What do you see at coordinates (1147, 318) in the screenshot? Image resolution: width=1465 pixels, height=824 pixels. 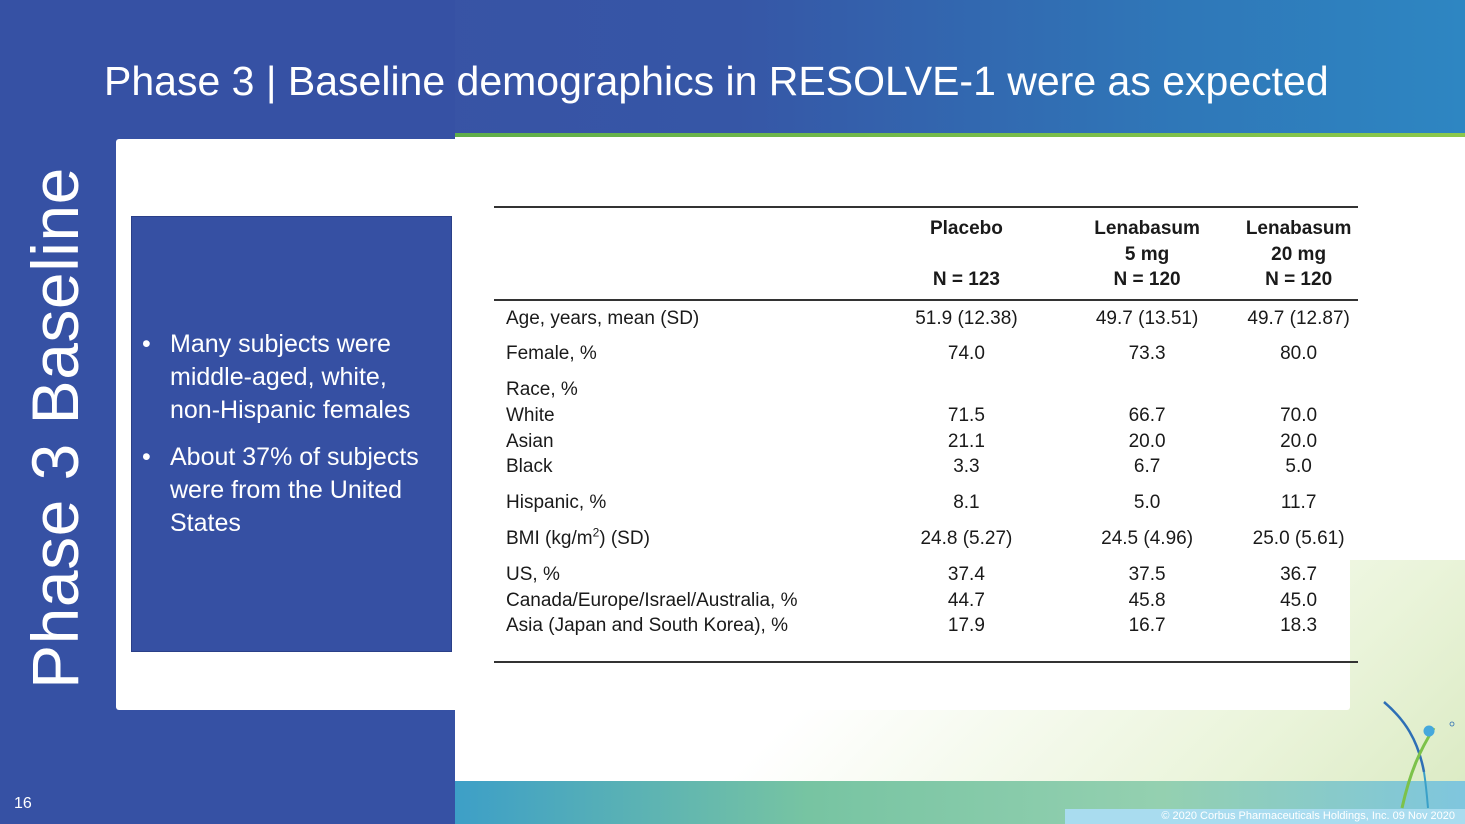 I see `cell-value: 49.7 (13.51)` at bounding box center [1147, 318].